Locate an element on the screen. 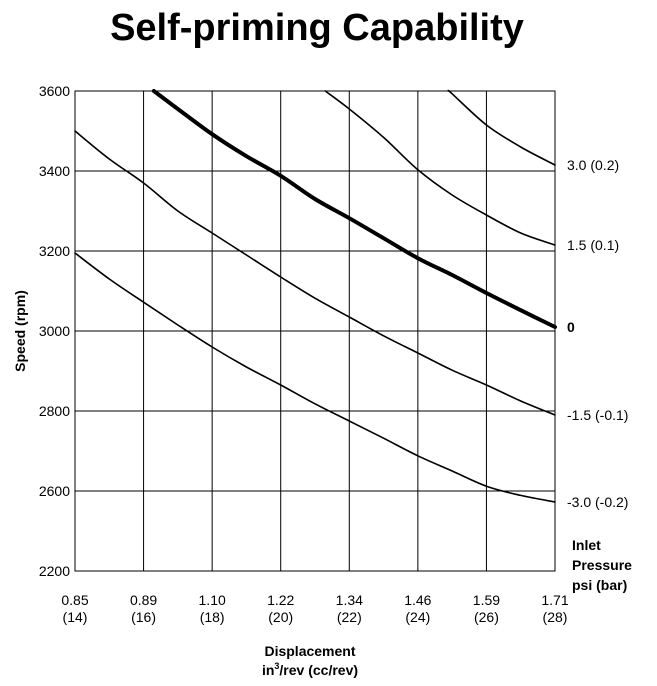 The width and height of the screenshot is (657, 686). series-label: 1.5 (0.1) is located at coordinates (593, 245).